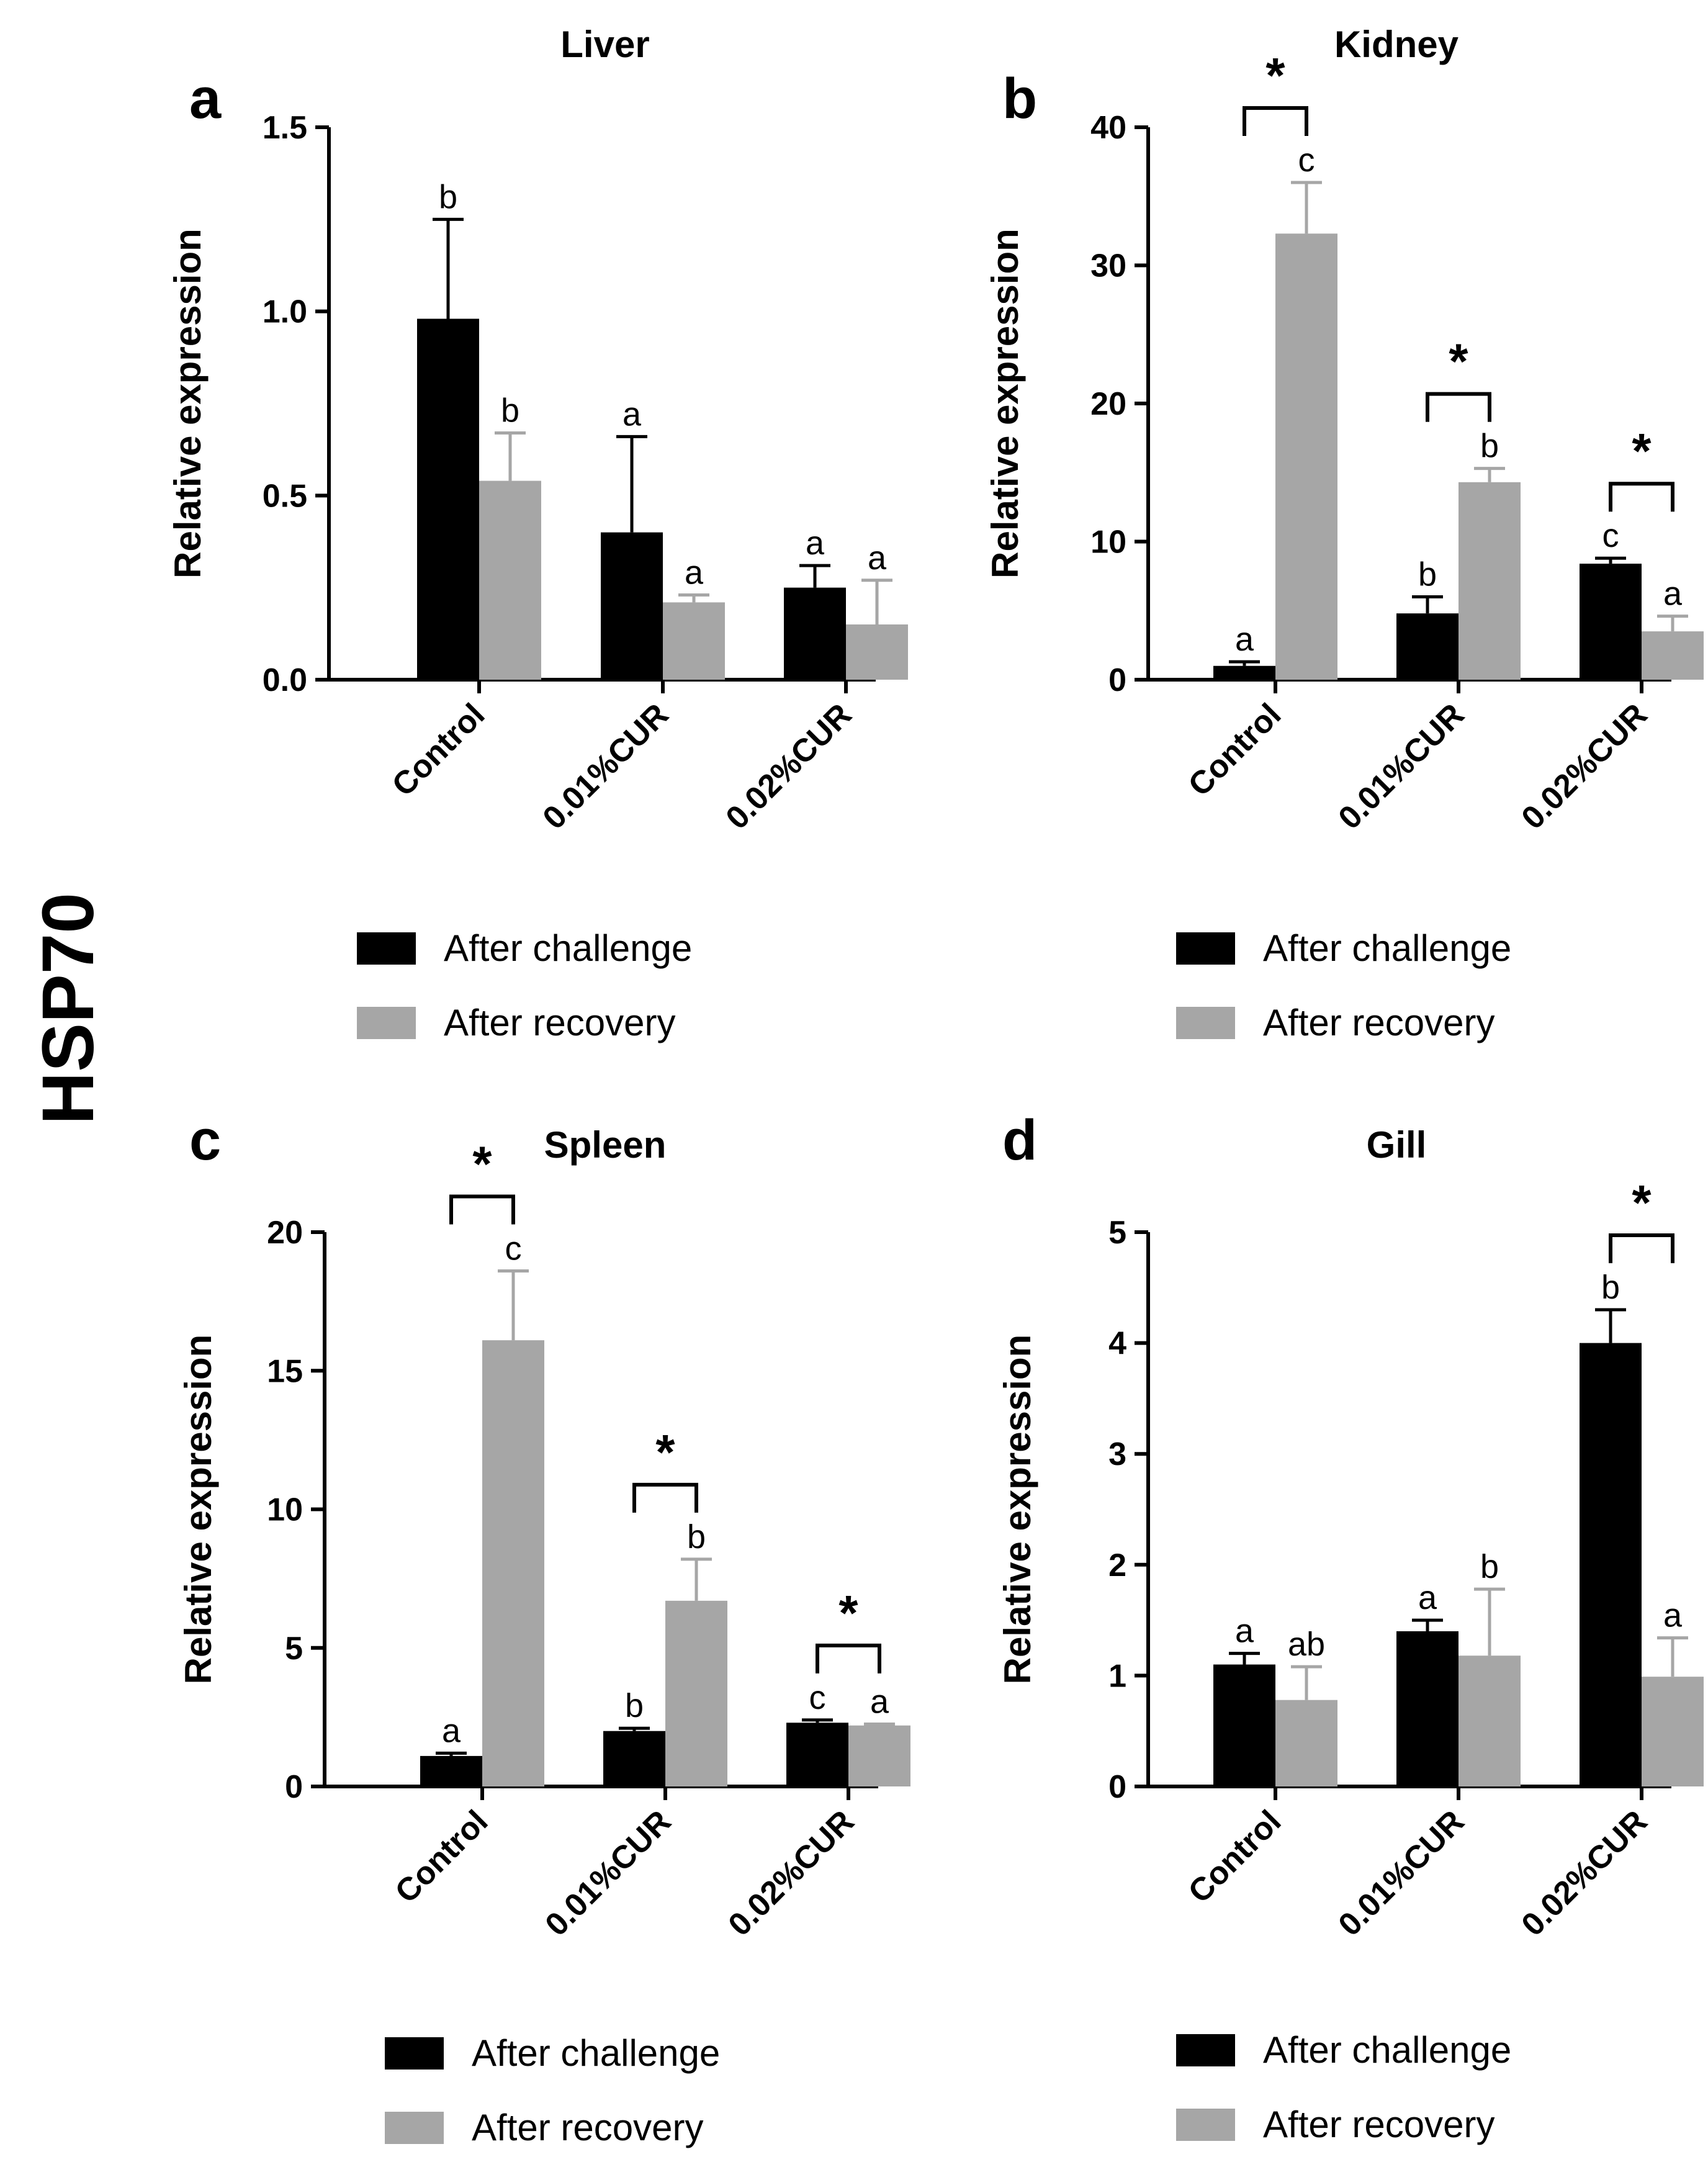 The width and height of the screenshot is (1708, 2180). I want to click on chart-title: Kidney, so click(1396, 44).